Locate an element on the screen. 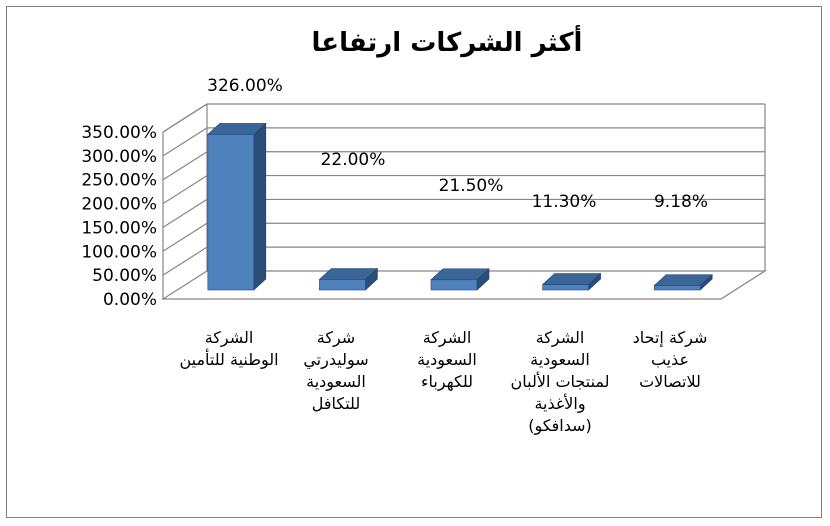  data-label: 22.00% is located at coordinates (353, 160).